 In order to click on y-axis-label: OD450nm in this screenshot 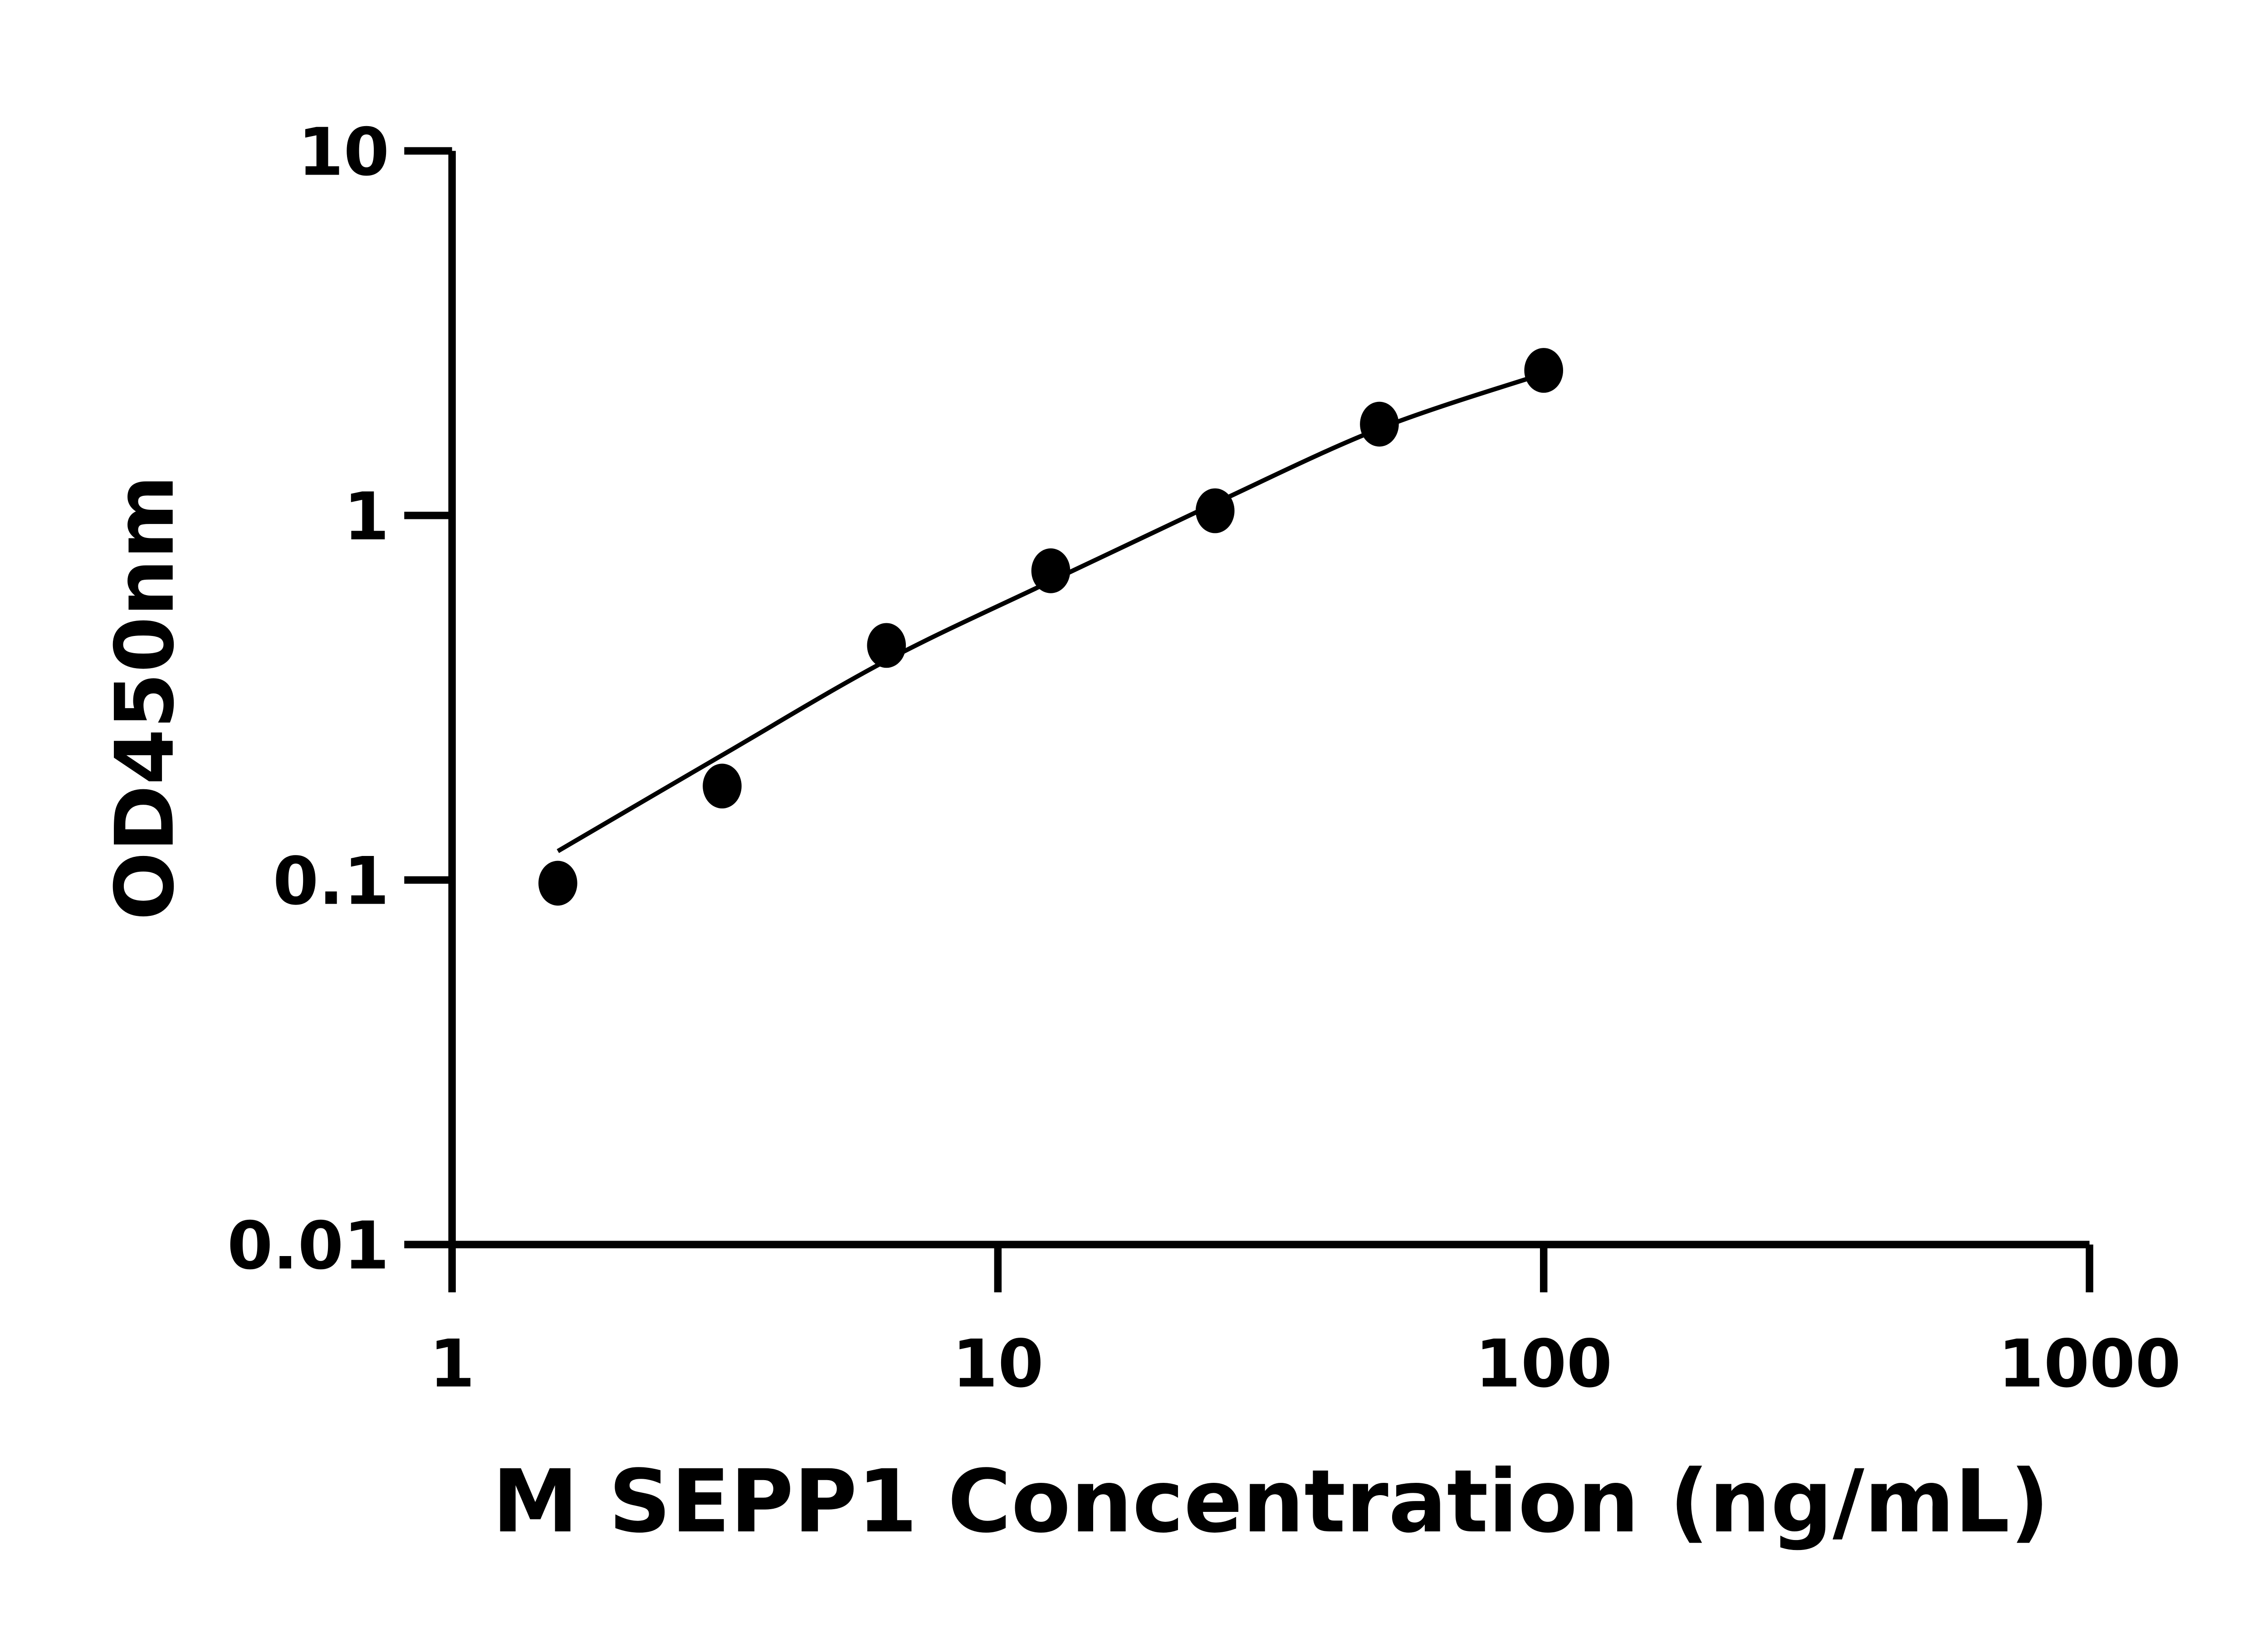, I will do `click(145, 697)`.